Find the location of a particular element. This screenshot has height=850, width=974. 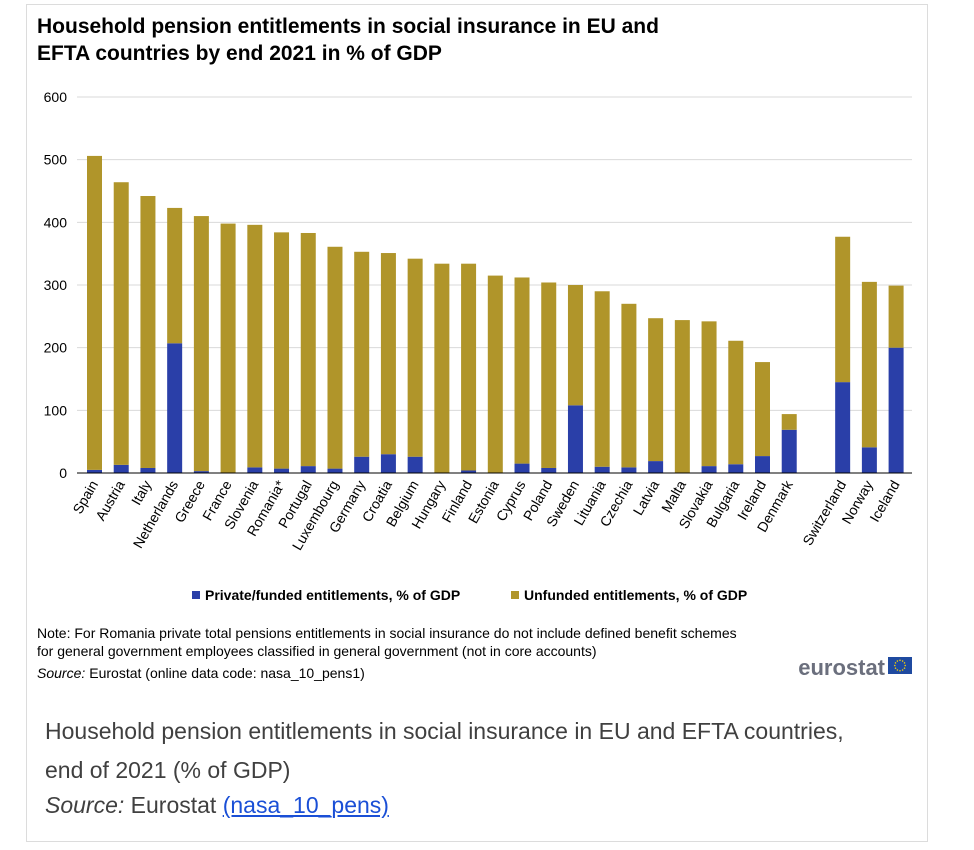

bar-private-poland is located at coordinates (549, 470).